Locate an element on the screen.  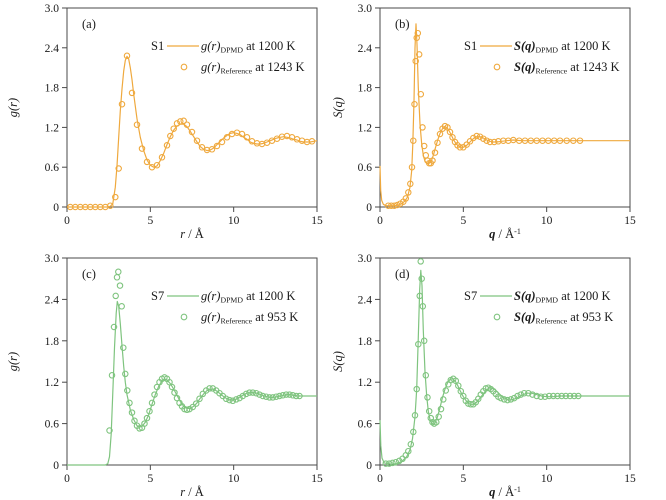
y-axis-title: g(r) is located at coordinates (13, 361).